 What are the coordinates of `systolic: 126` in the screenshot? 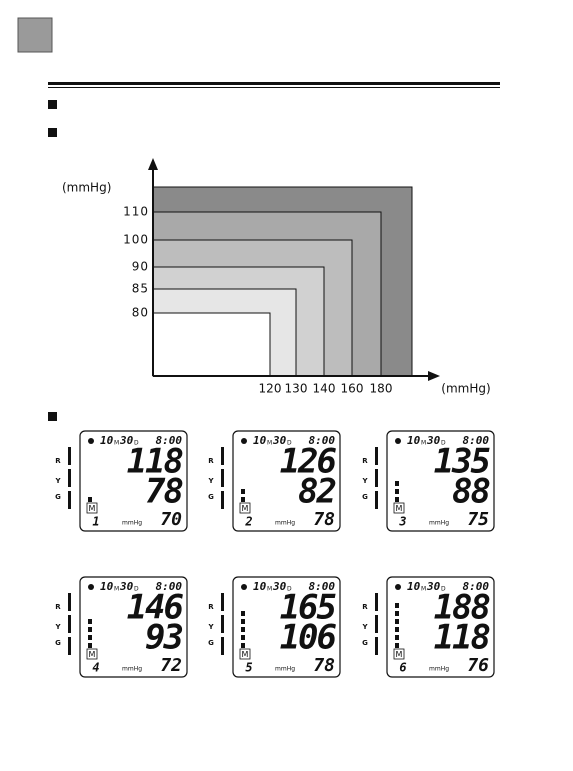 It's located at (308, 462).